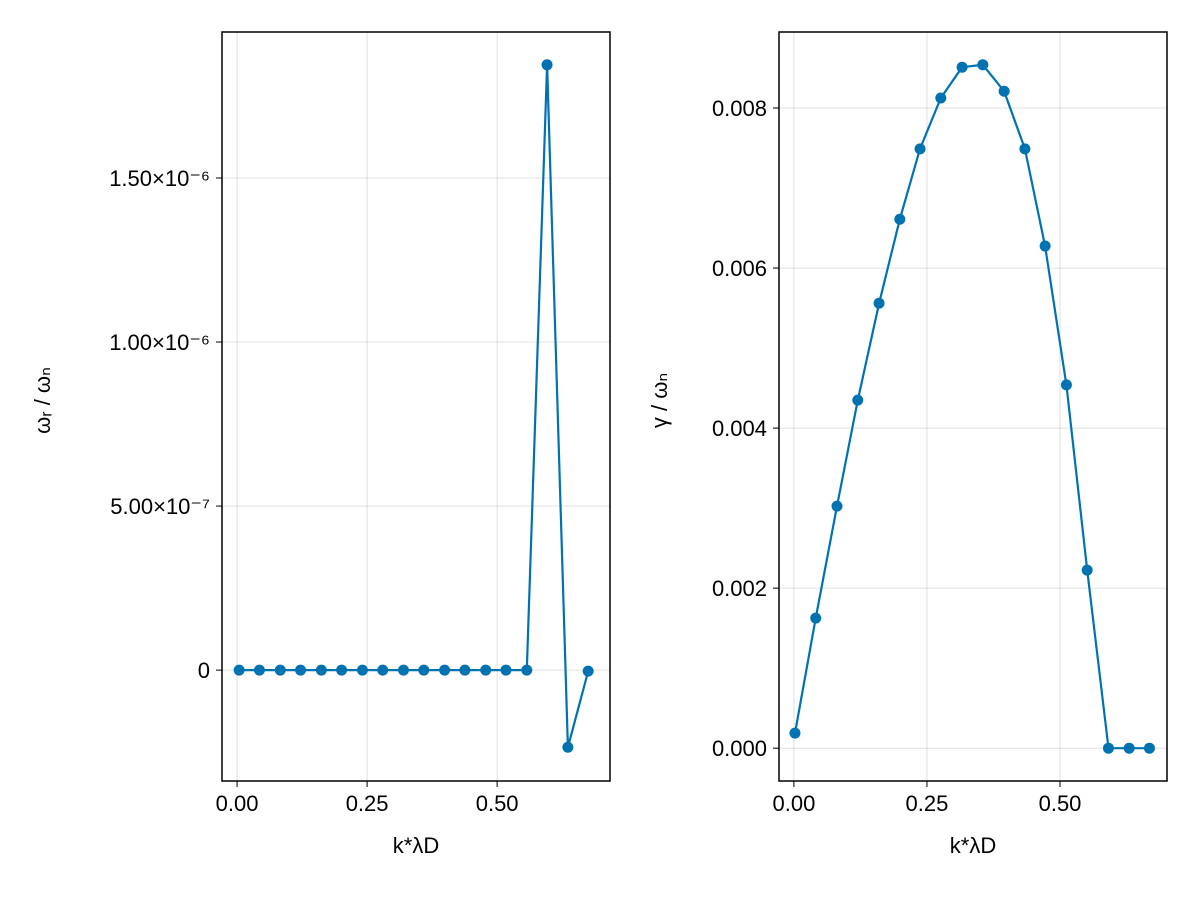 This screenshot has height=905, width=1200. I want to click on y-axis-label: ωᵣ / ωₙ, so click(42, 400).